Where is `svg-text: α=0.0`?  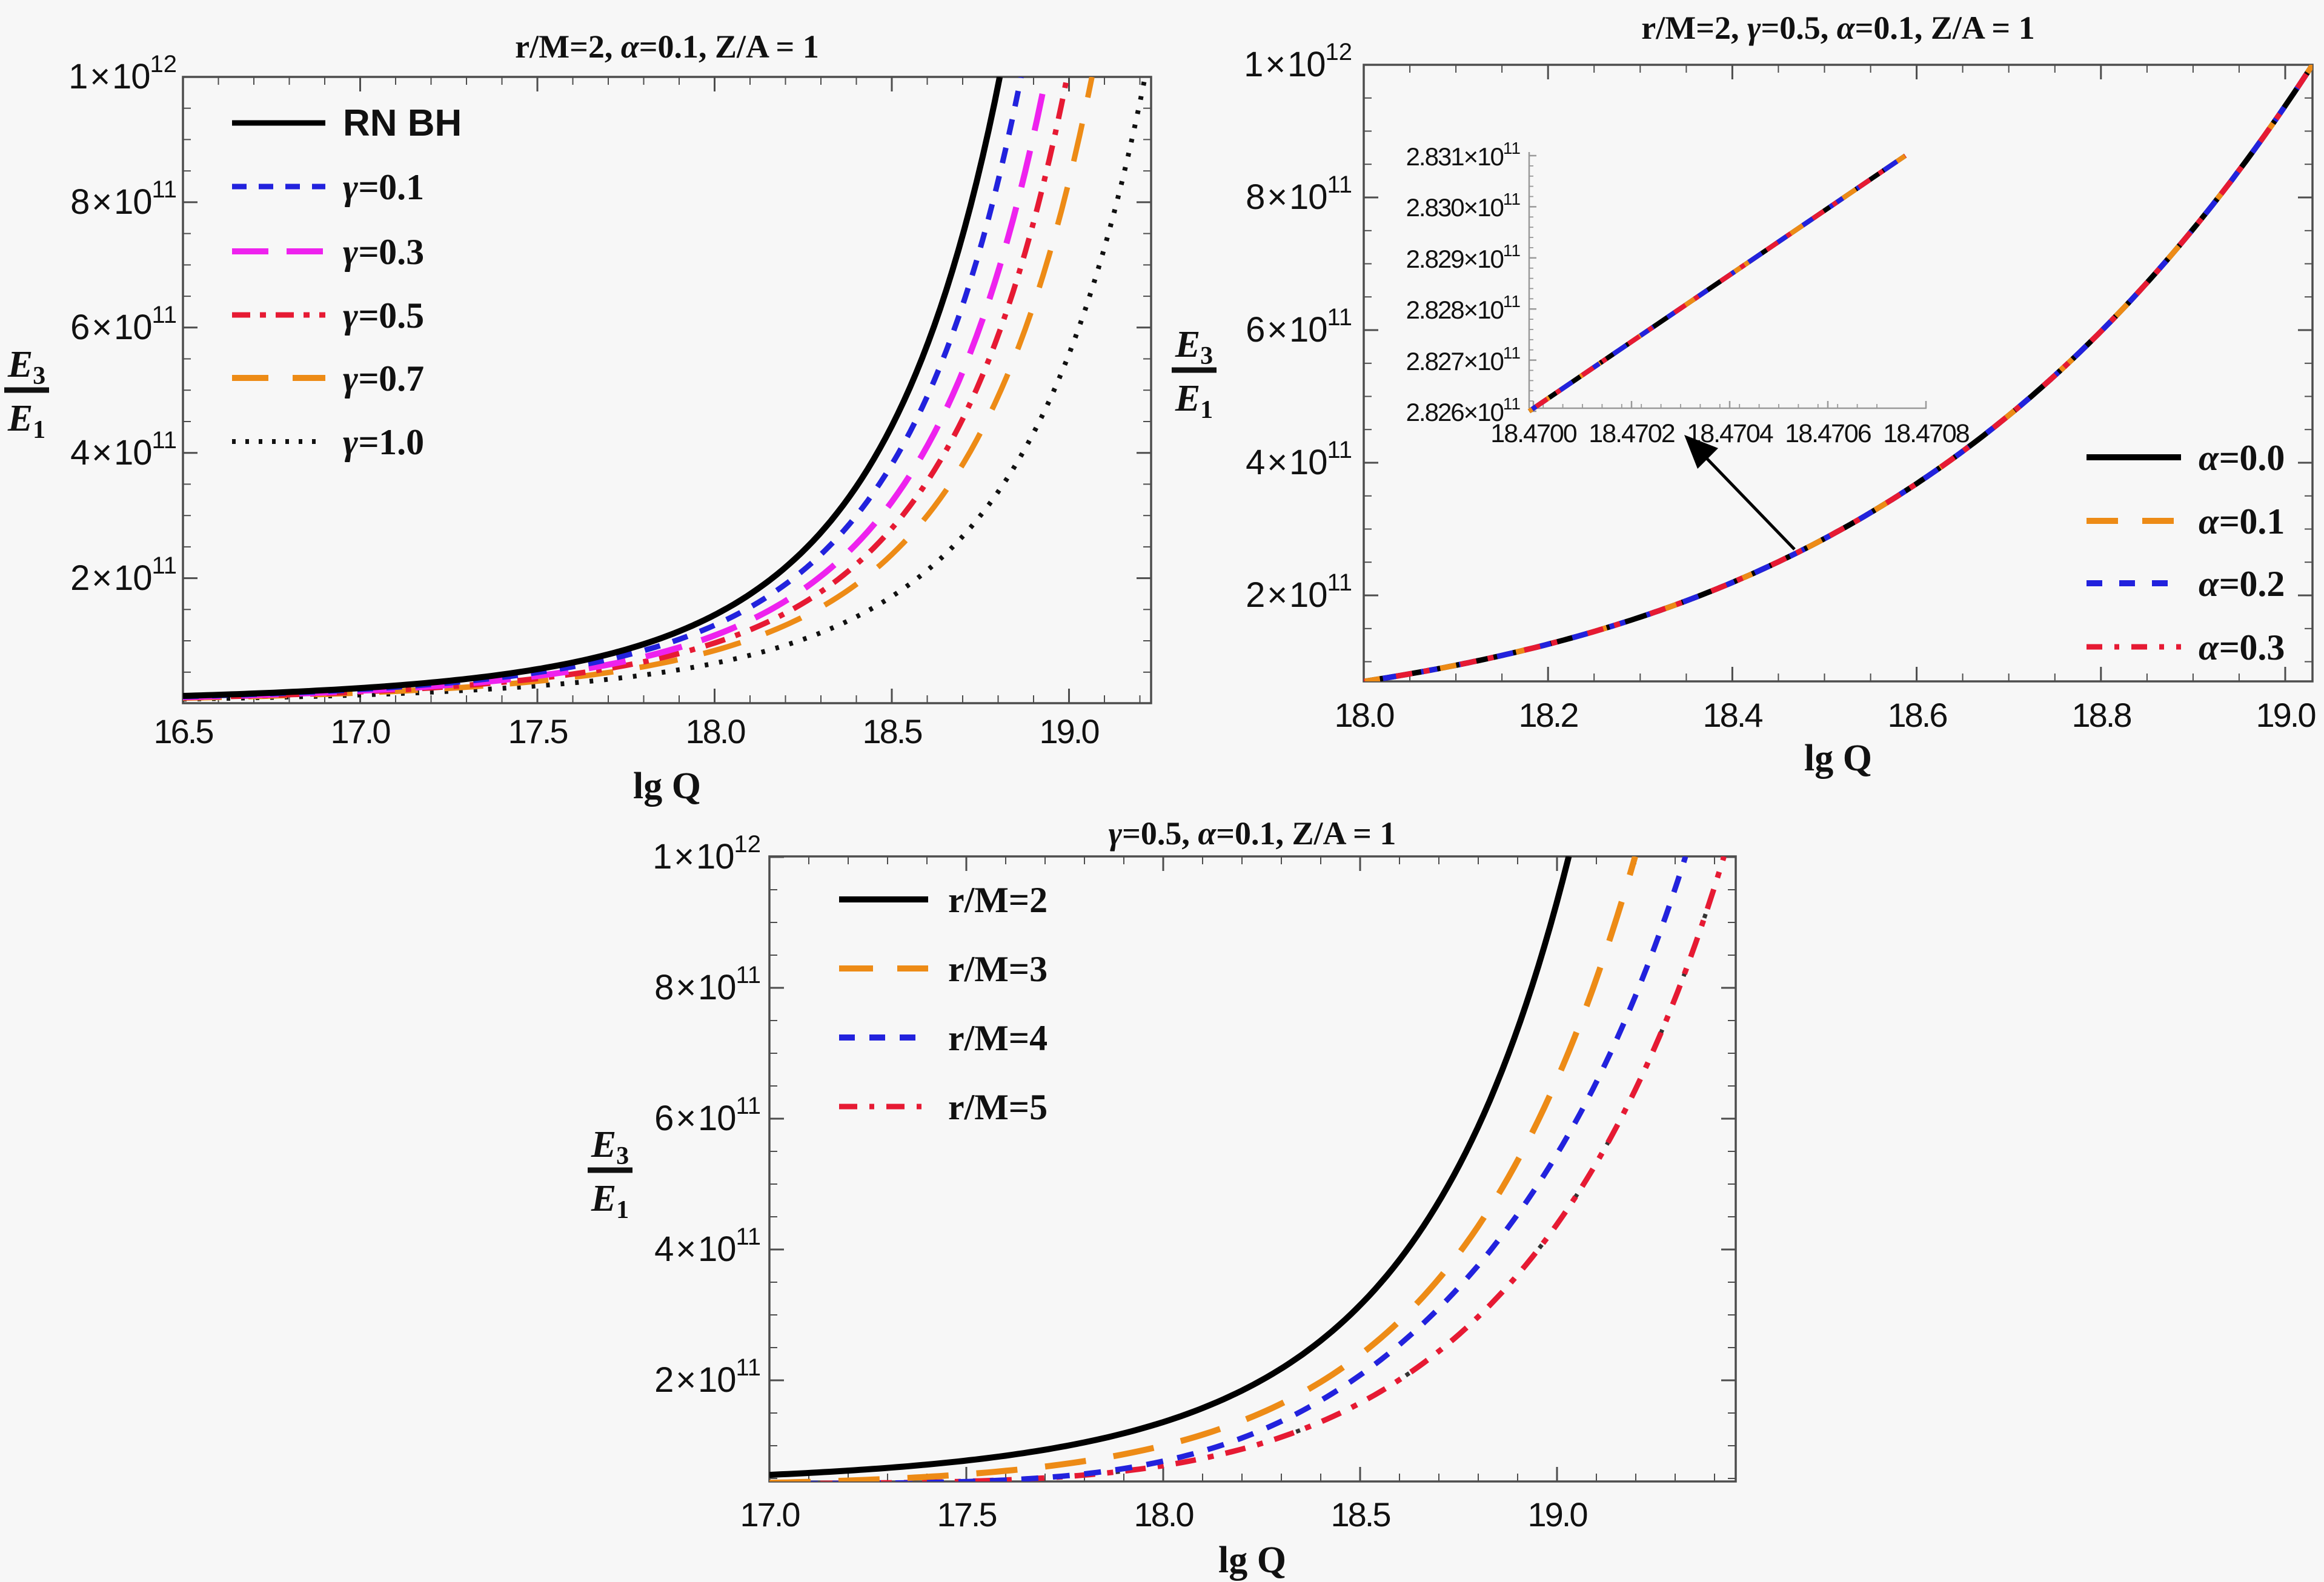 svg-text: α=0.0 is located at coordinates (2242, 458).